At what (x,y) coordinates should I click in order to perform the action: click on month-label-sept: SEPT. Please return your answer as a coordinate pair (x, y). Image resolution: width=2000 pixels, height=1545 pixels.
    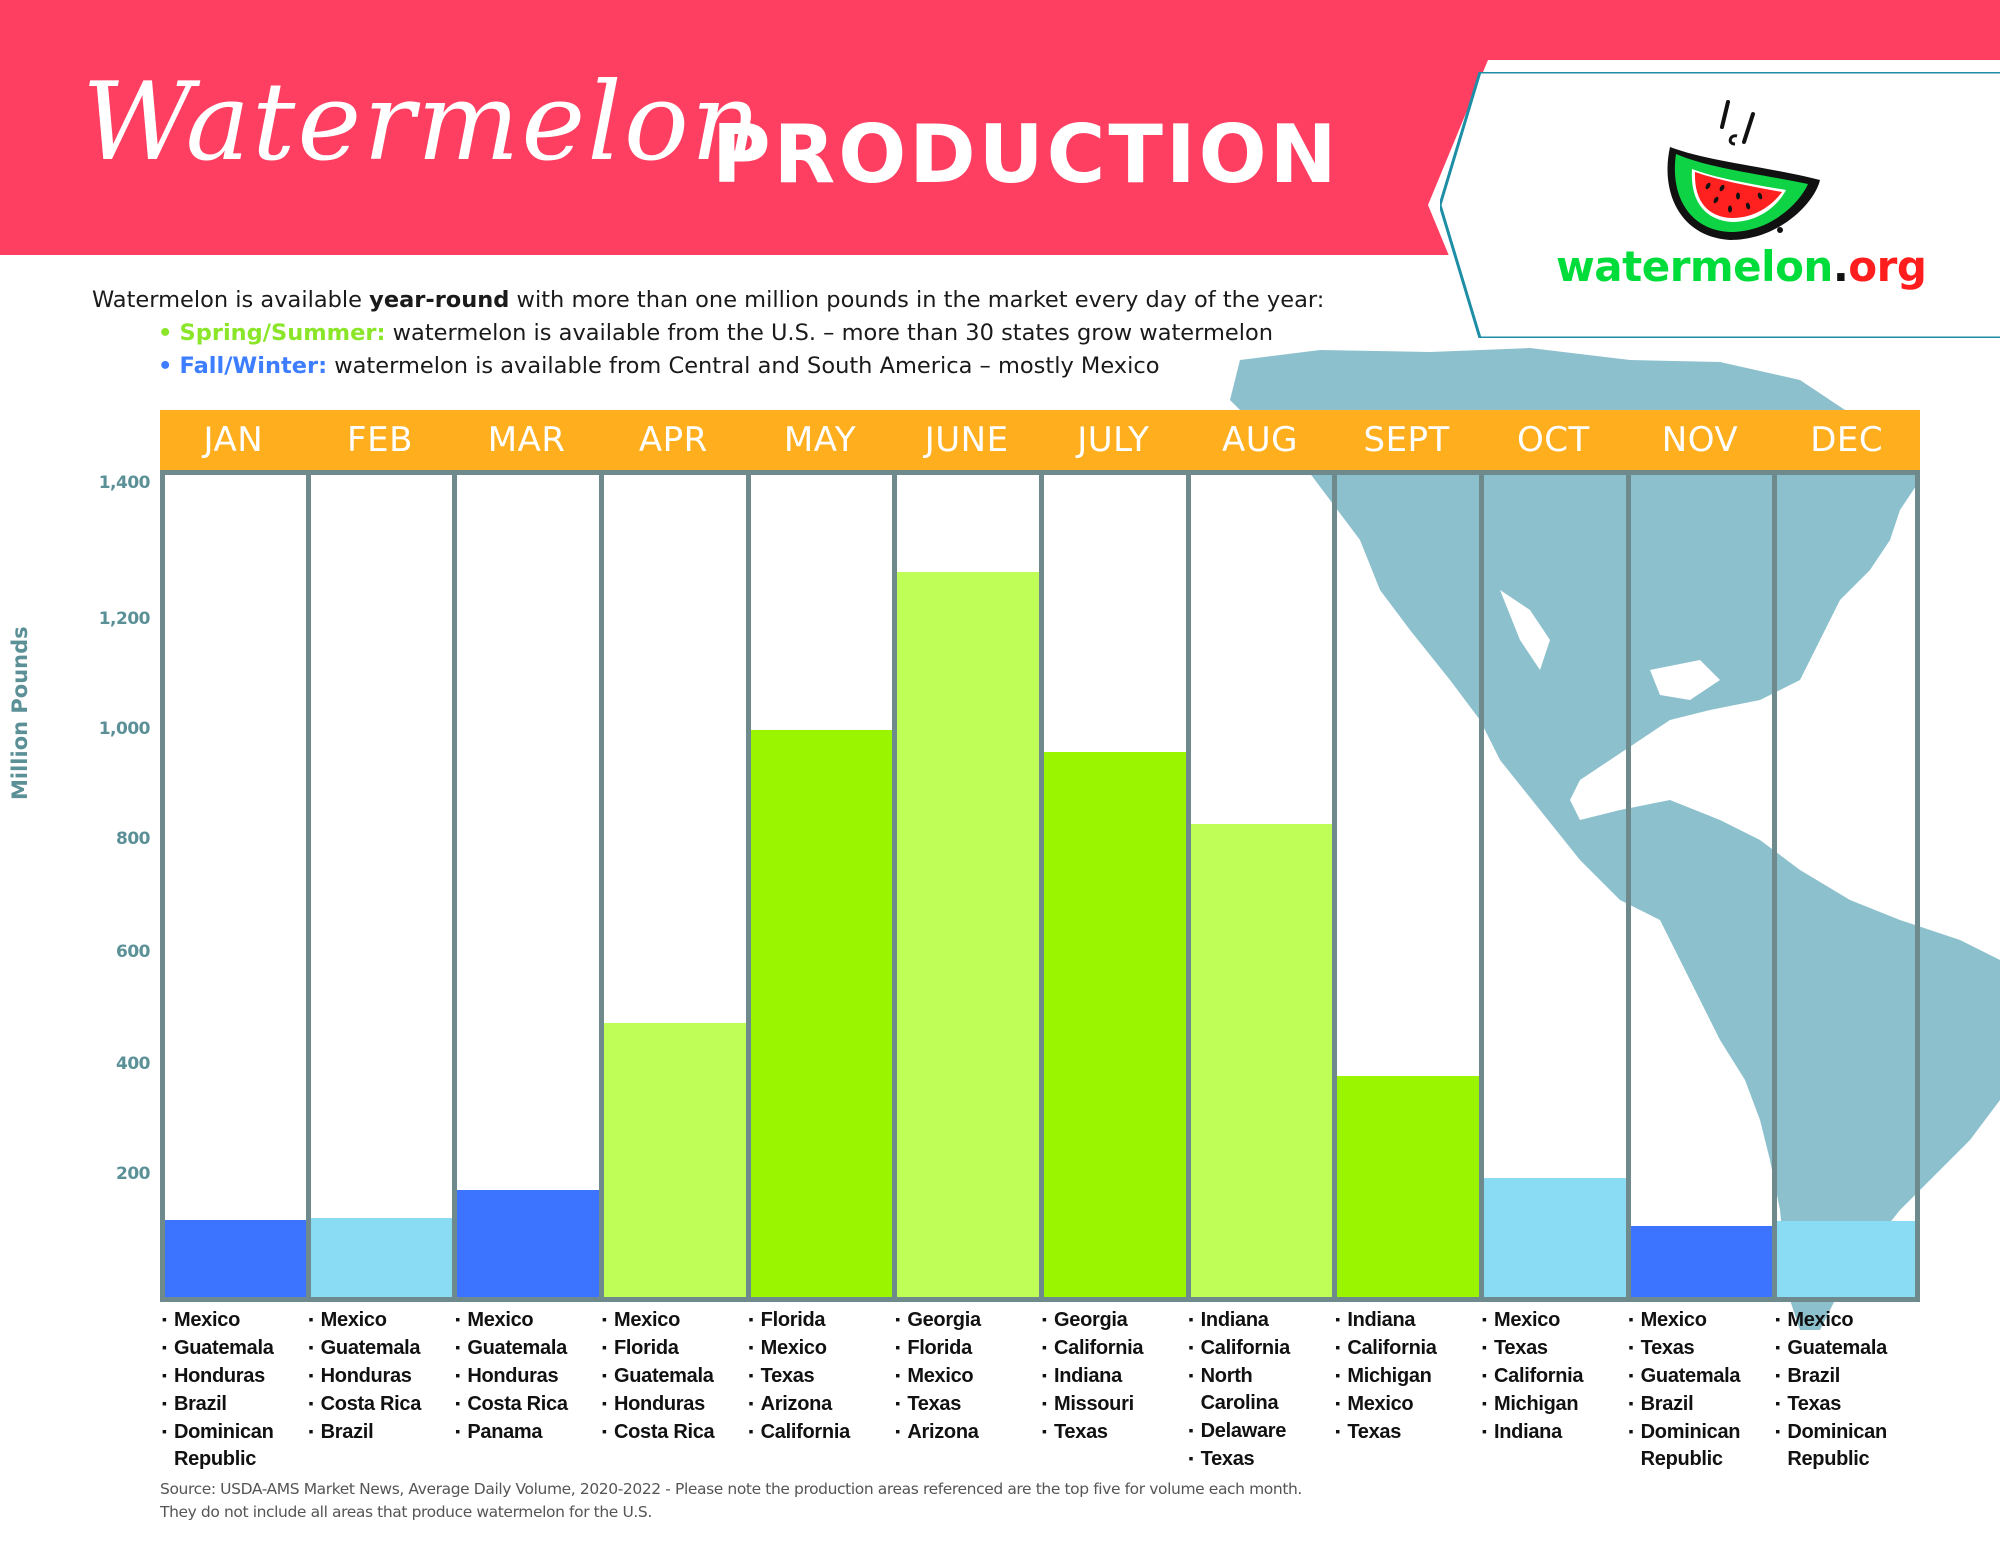
    Looking at the image, I should click on (1406, 440).